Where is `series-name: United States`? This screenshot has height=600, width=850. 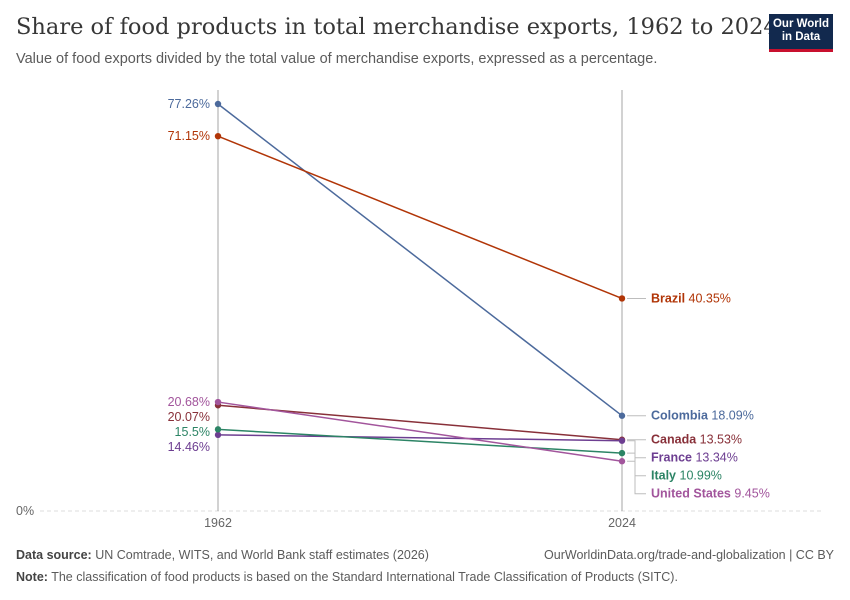
series-name: United States is located at coordinates (691, 494).